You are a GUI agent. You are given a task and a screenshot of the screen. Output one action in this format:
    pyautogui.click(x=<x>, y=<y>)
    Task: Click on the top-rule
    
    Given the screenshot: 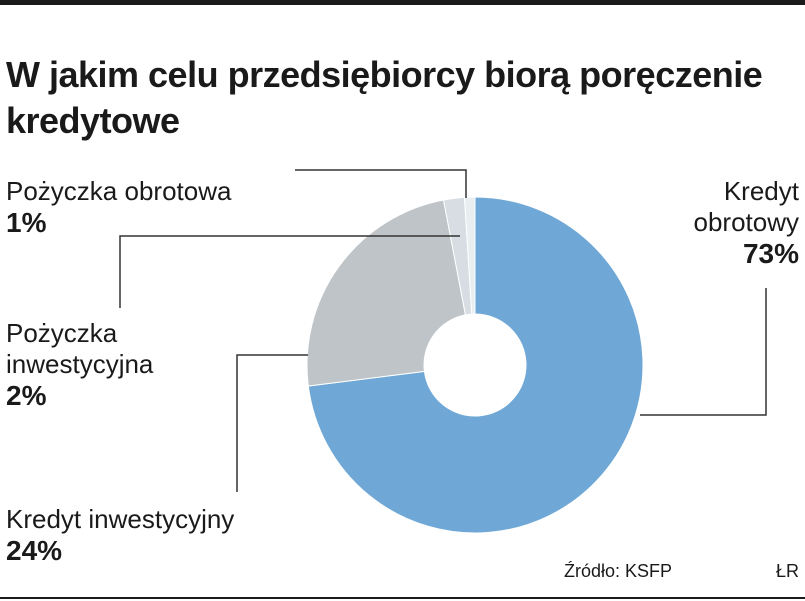 What is the action you would take?
    pyautogui.click(x=402, y=2)
    